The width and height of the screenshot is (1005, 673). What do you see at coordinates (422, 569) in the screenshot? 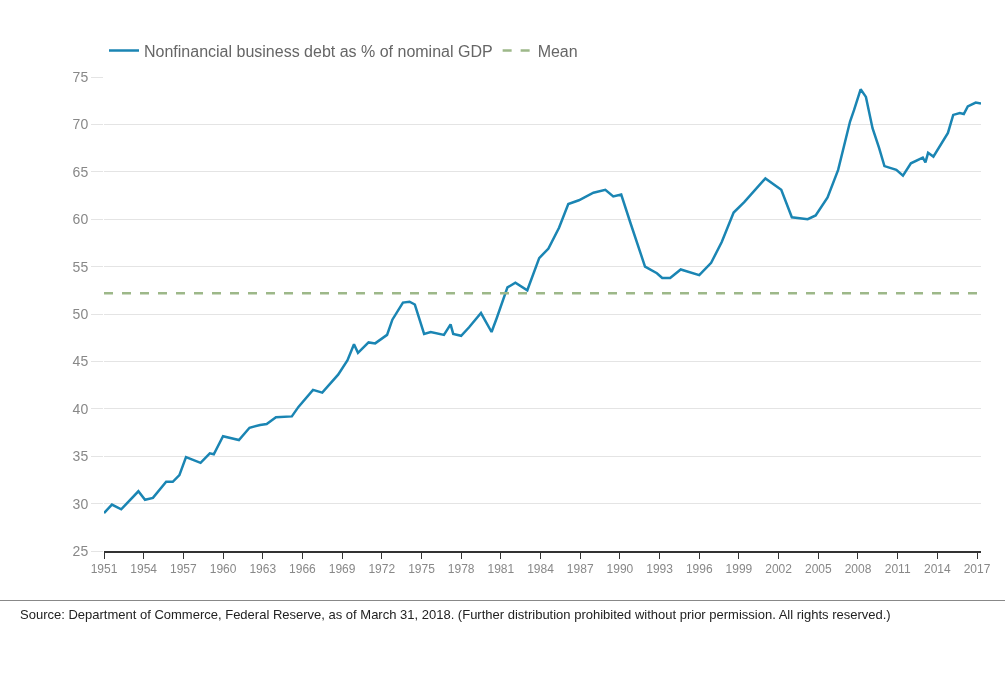
I see `x-tick-label: 1975` at bounding box center [422, 569].